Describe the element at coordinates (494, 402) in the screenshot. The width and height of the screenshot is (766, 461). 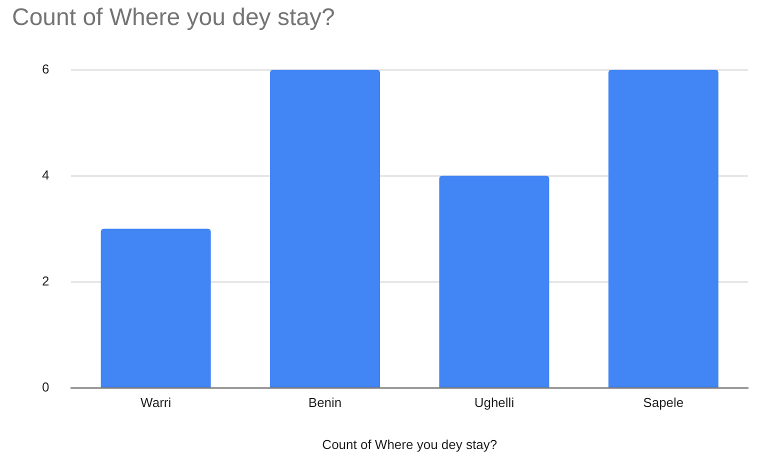
I see `x-tick-label: Ughelli` at that location.